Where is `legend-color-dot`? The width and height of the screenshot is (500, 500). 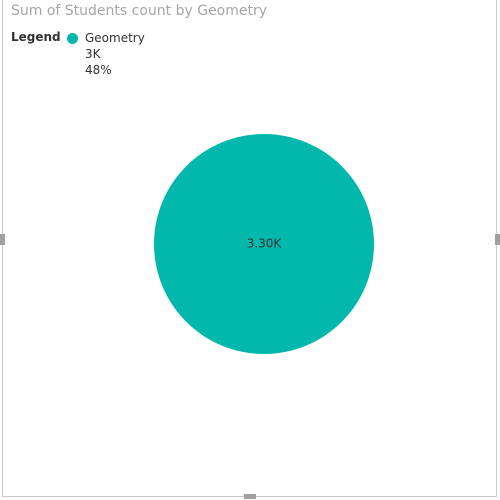
legend-color-dot is located at coordinates (72, 38).